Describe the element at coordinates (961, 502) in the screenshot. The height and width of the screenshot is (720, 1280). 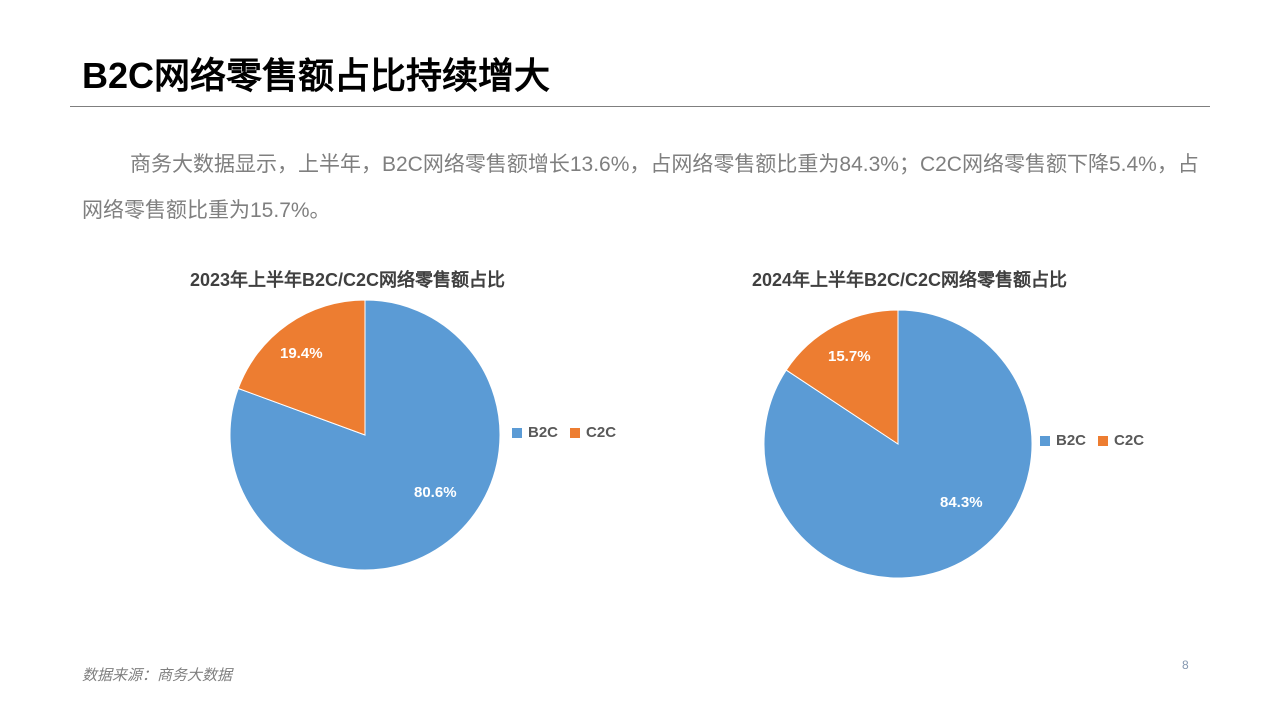
I see `data-label-b2c-2024: 84.3%` at that location.